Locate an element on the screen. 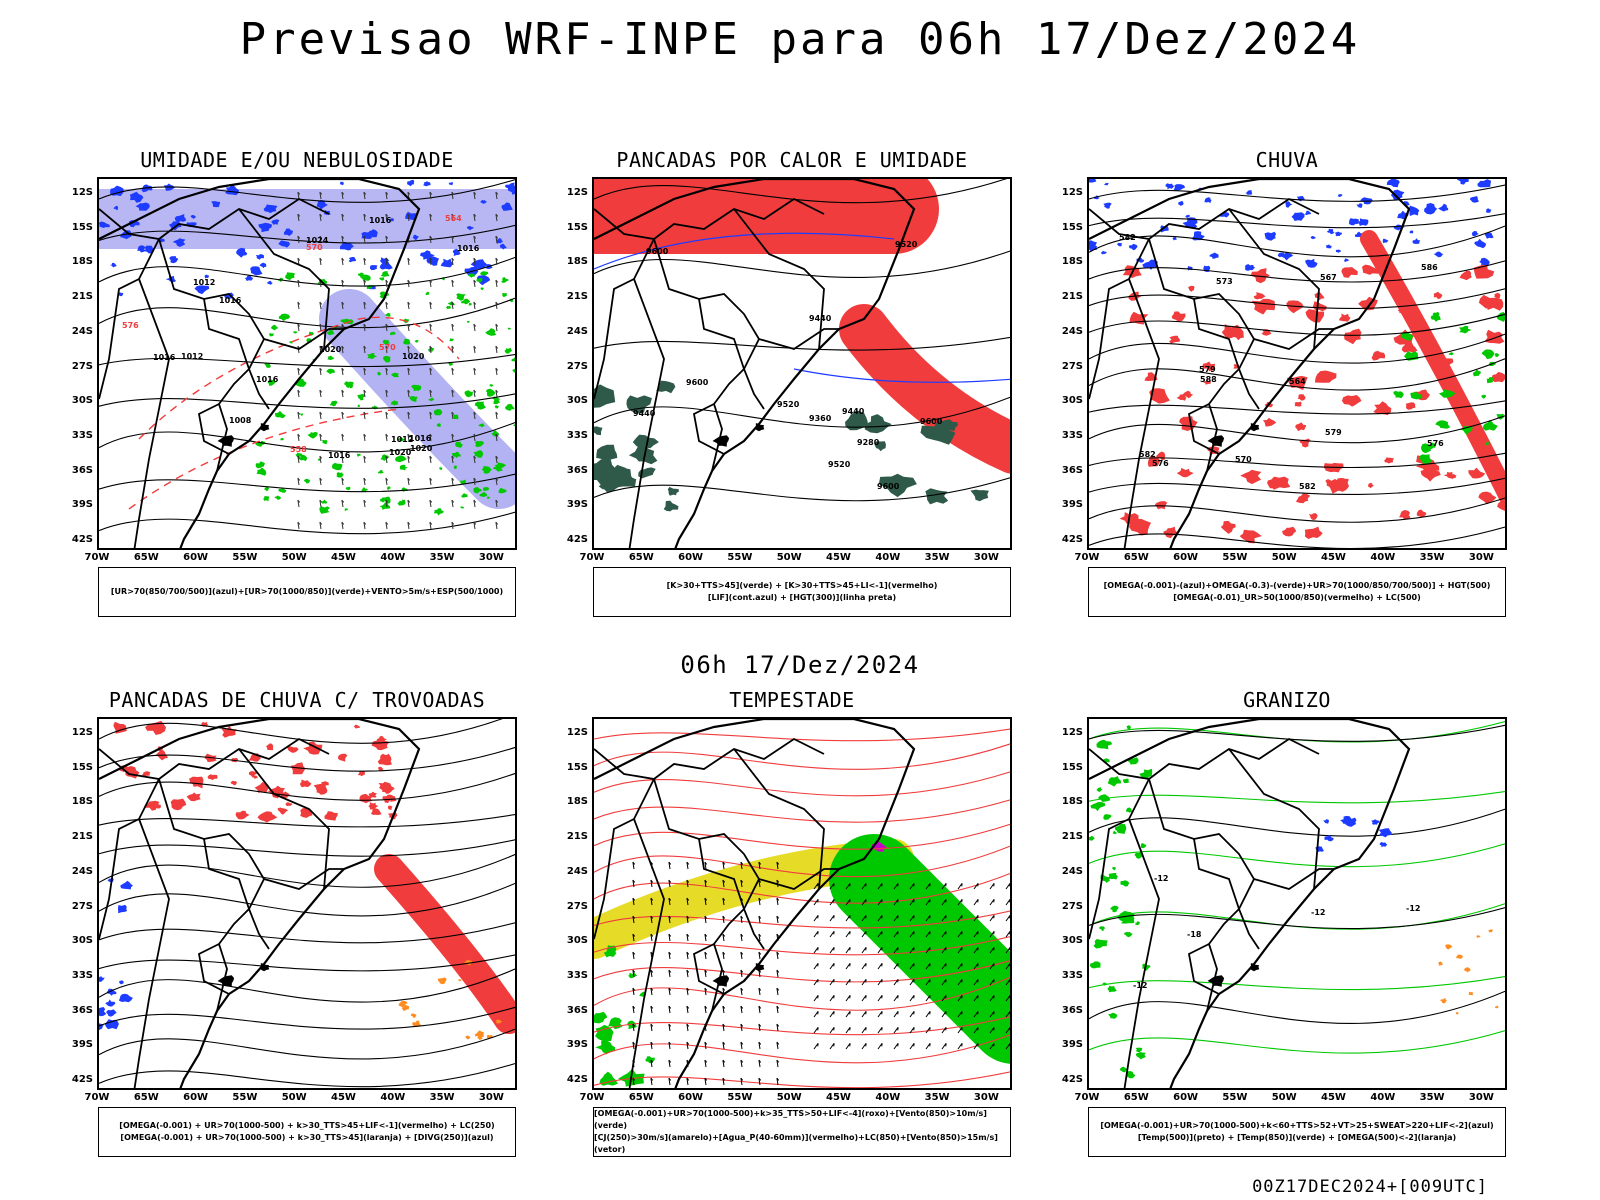 This screenshot has width=1600, height=1200. longitude-tick-label: 65W is located at coordinates (1136, 1097).